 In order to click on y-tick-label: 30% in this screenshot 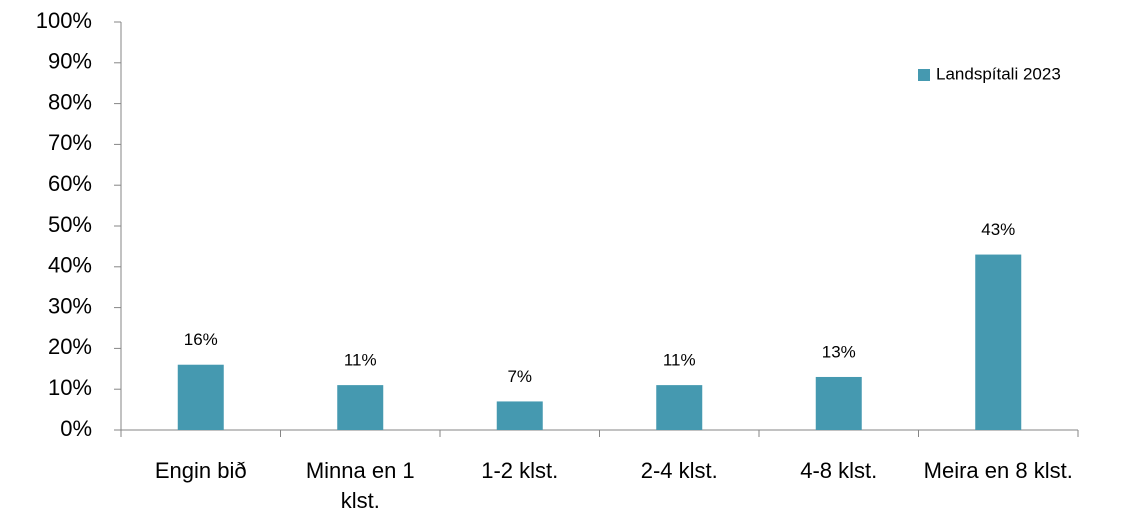, I will do `click(70, 305)`.